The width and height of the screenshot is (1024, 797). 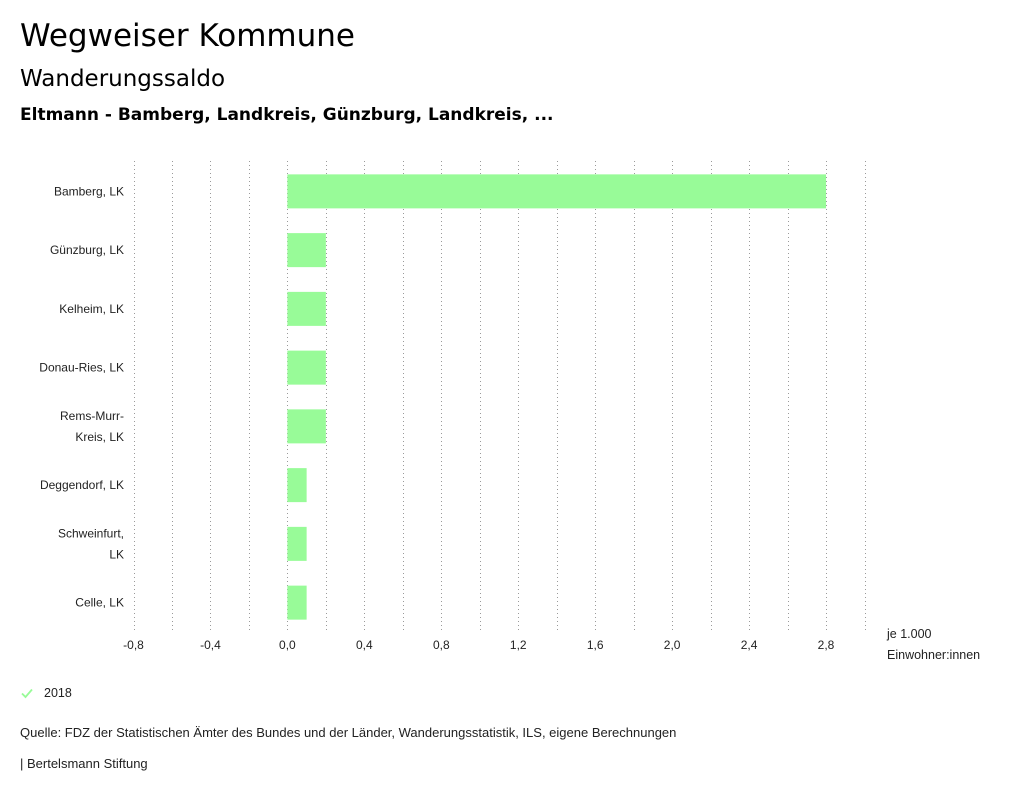 What do you see at coordinates (87, 250) in the screenshot?
I see `category-label: Günzburg, LK` at bounding box center [87, 250].